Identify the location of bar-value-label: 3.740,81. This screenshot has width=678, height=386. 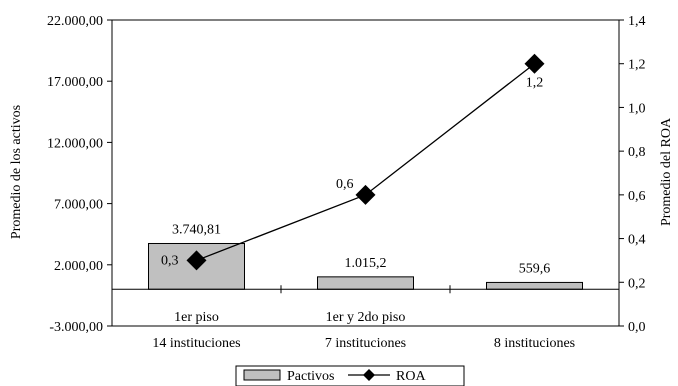
(196, 229).